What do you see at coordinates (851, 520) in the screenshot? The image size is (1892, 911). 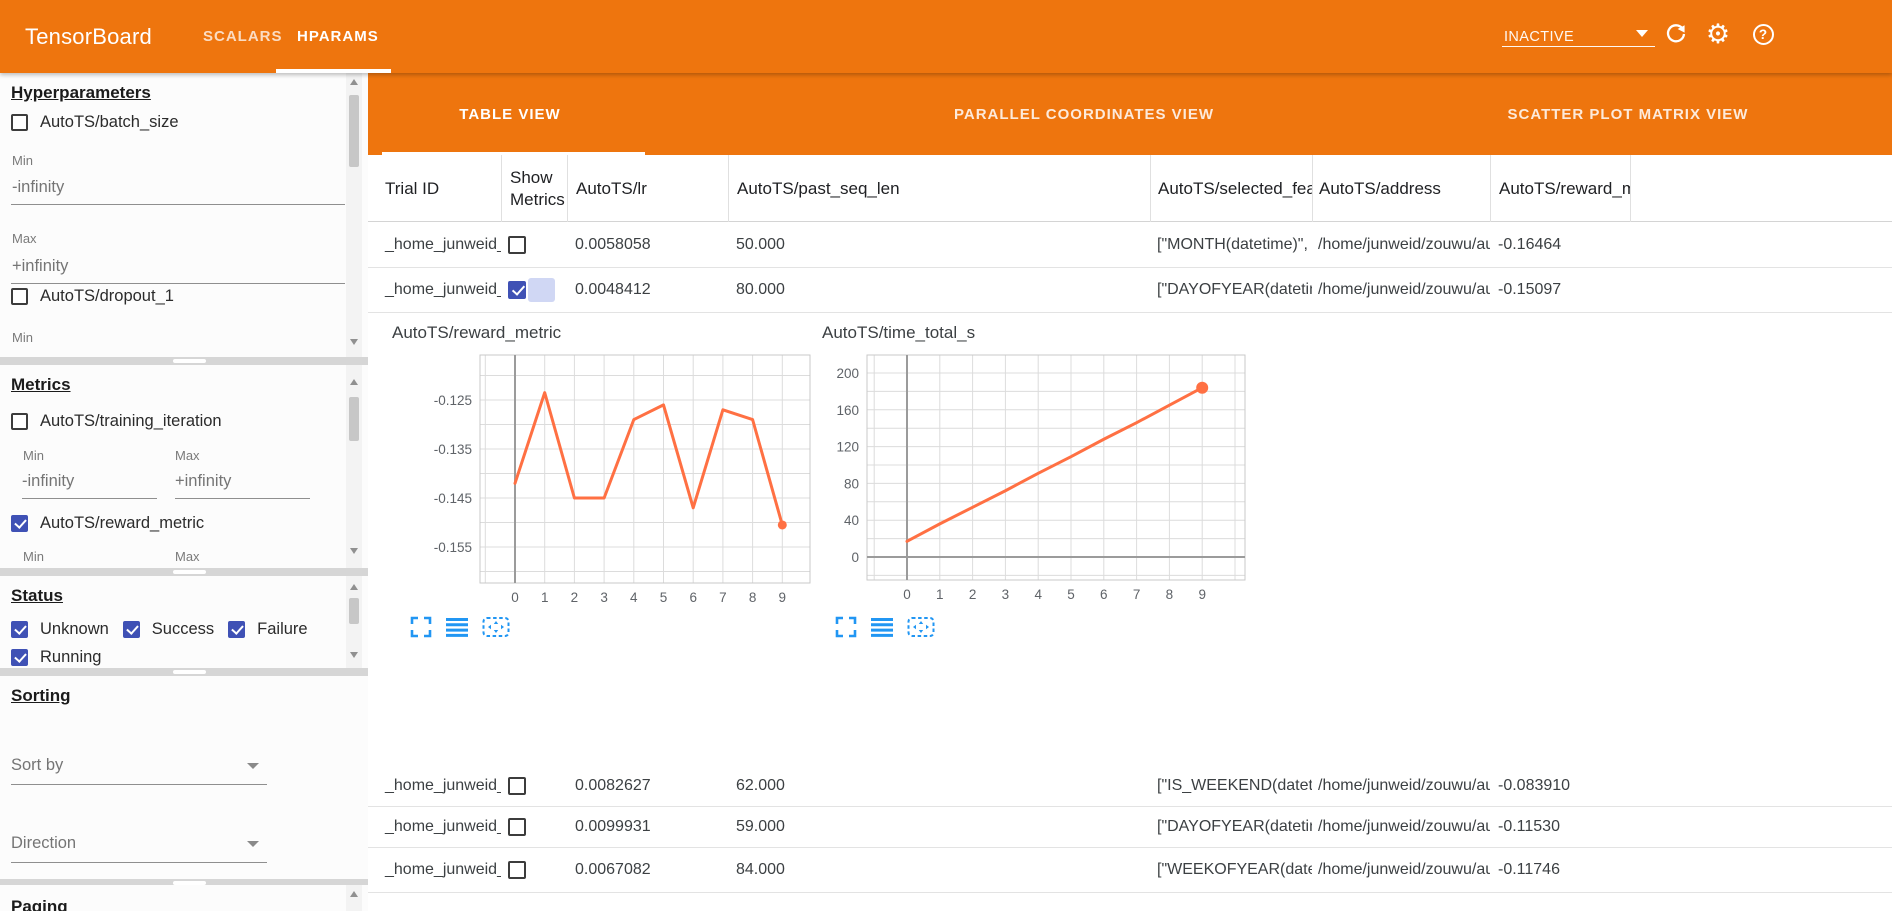 I see `svg-text: 40` at bounding box center [851, 520].